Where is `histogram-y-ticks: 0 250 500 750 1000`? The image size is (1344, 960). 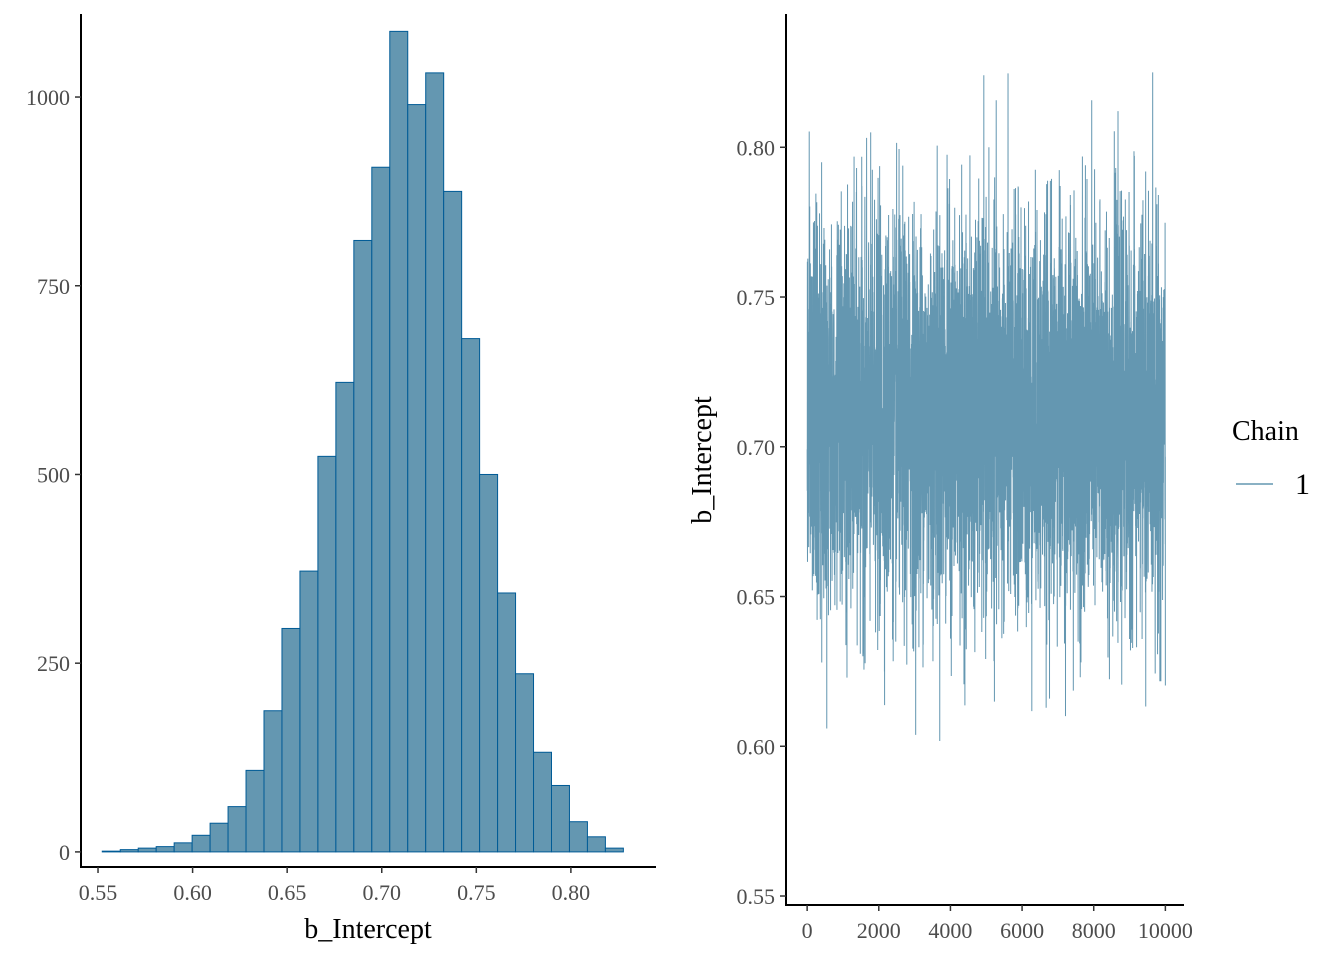
histogram-y-ticks: 0 250 500 750 1000 is located at coordinates (53, 475).